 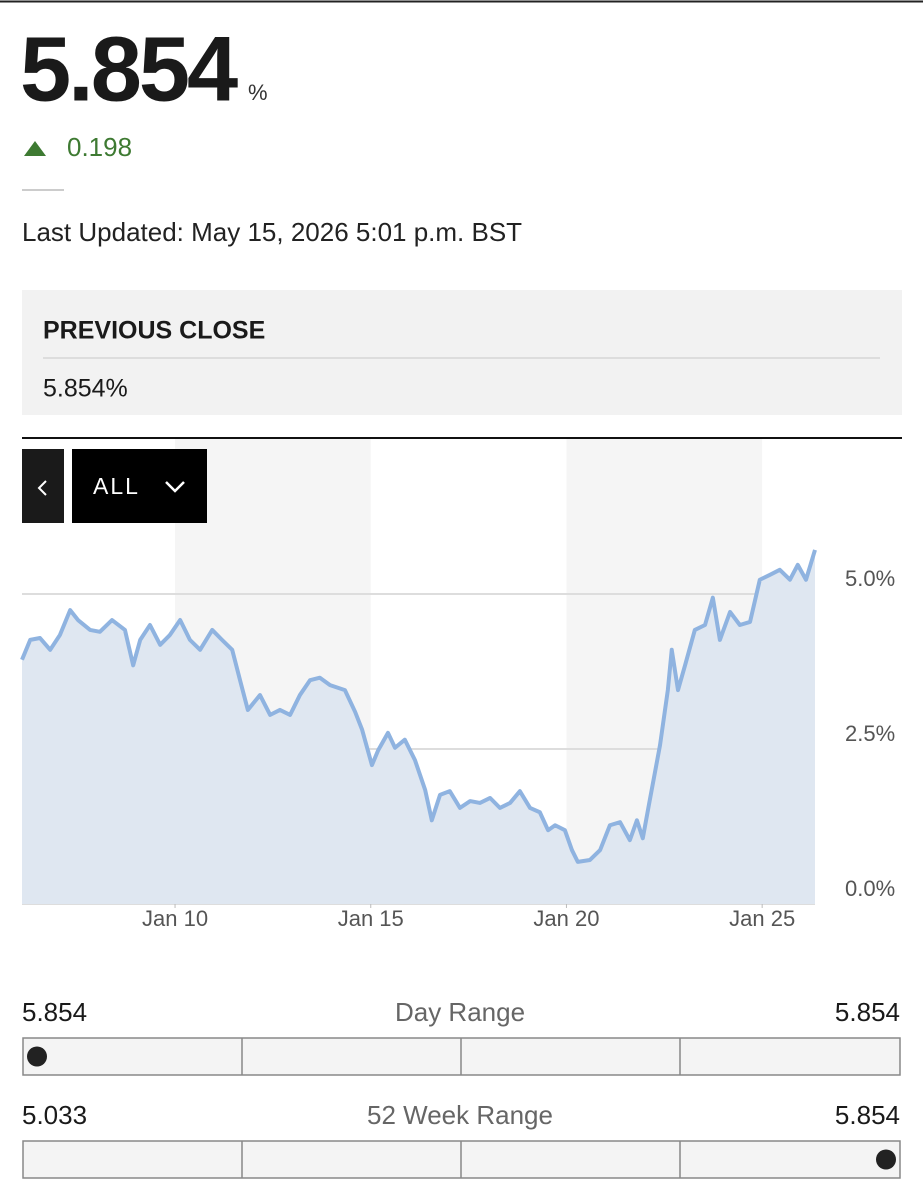 What do you see at coordinates (371, 918) in the screenshot?
I see `x-tick-label: Jan 15` at bounding box center [371, 918].